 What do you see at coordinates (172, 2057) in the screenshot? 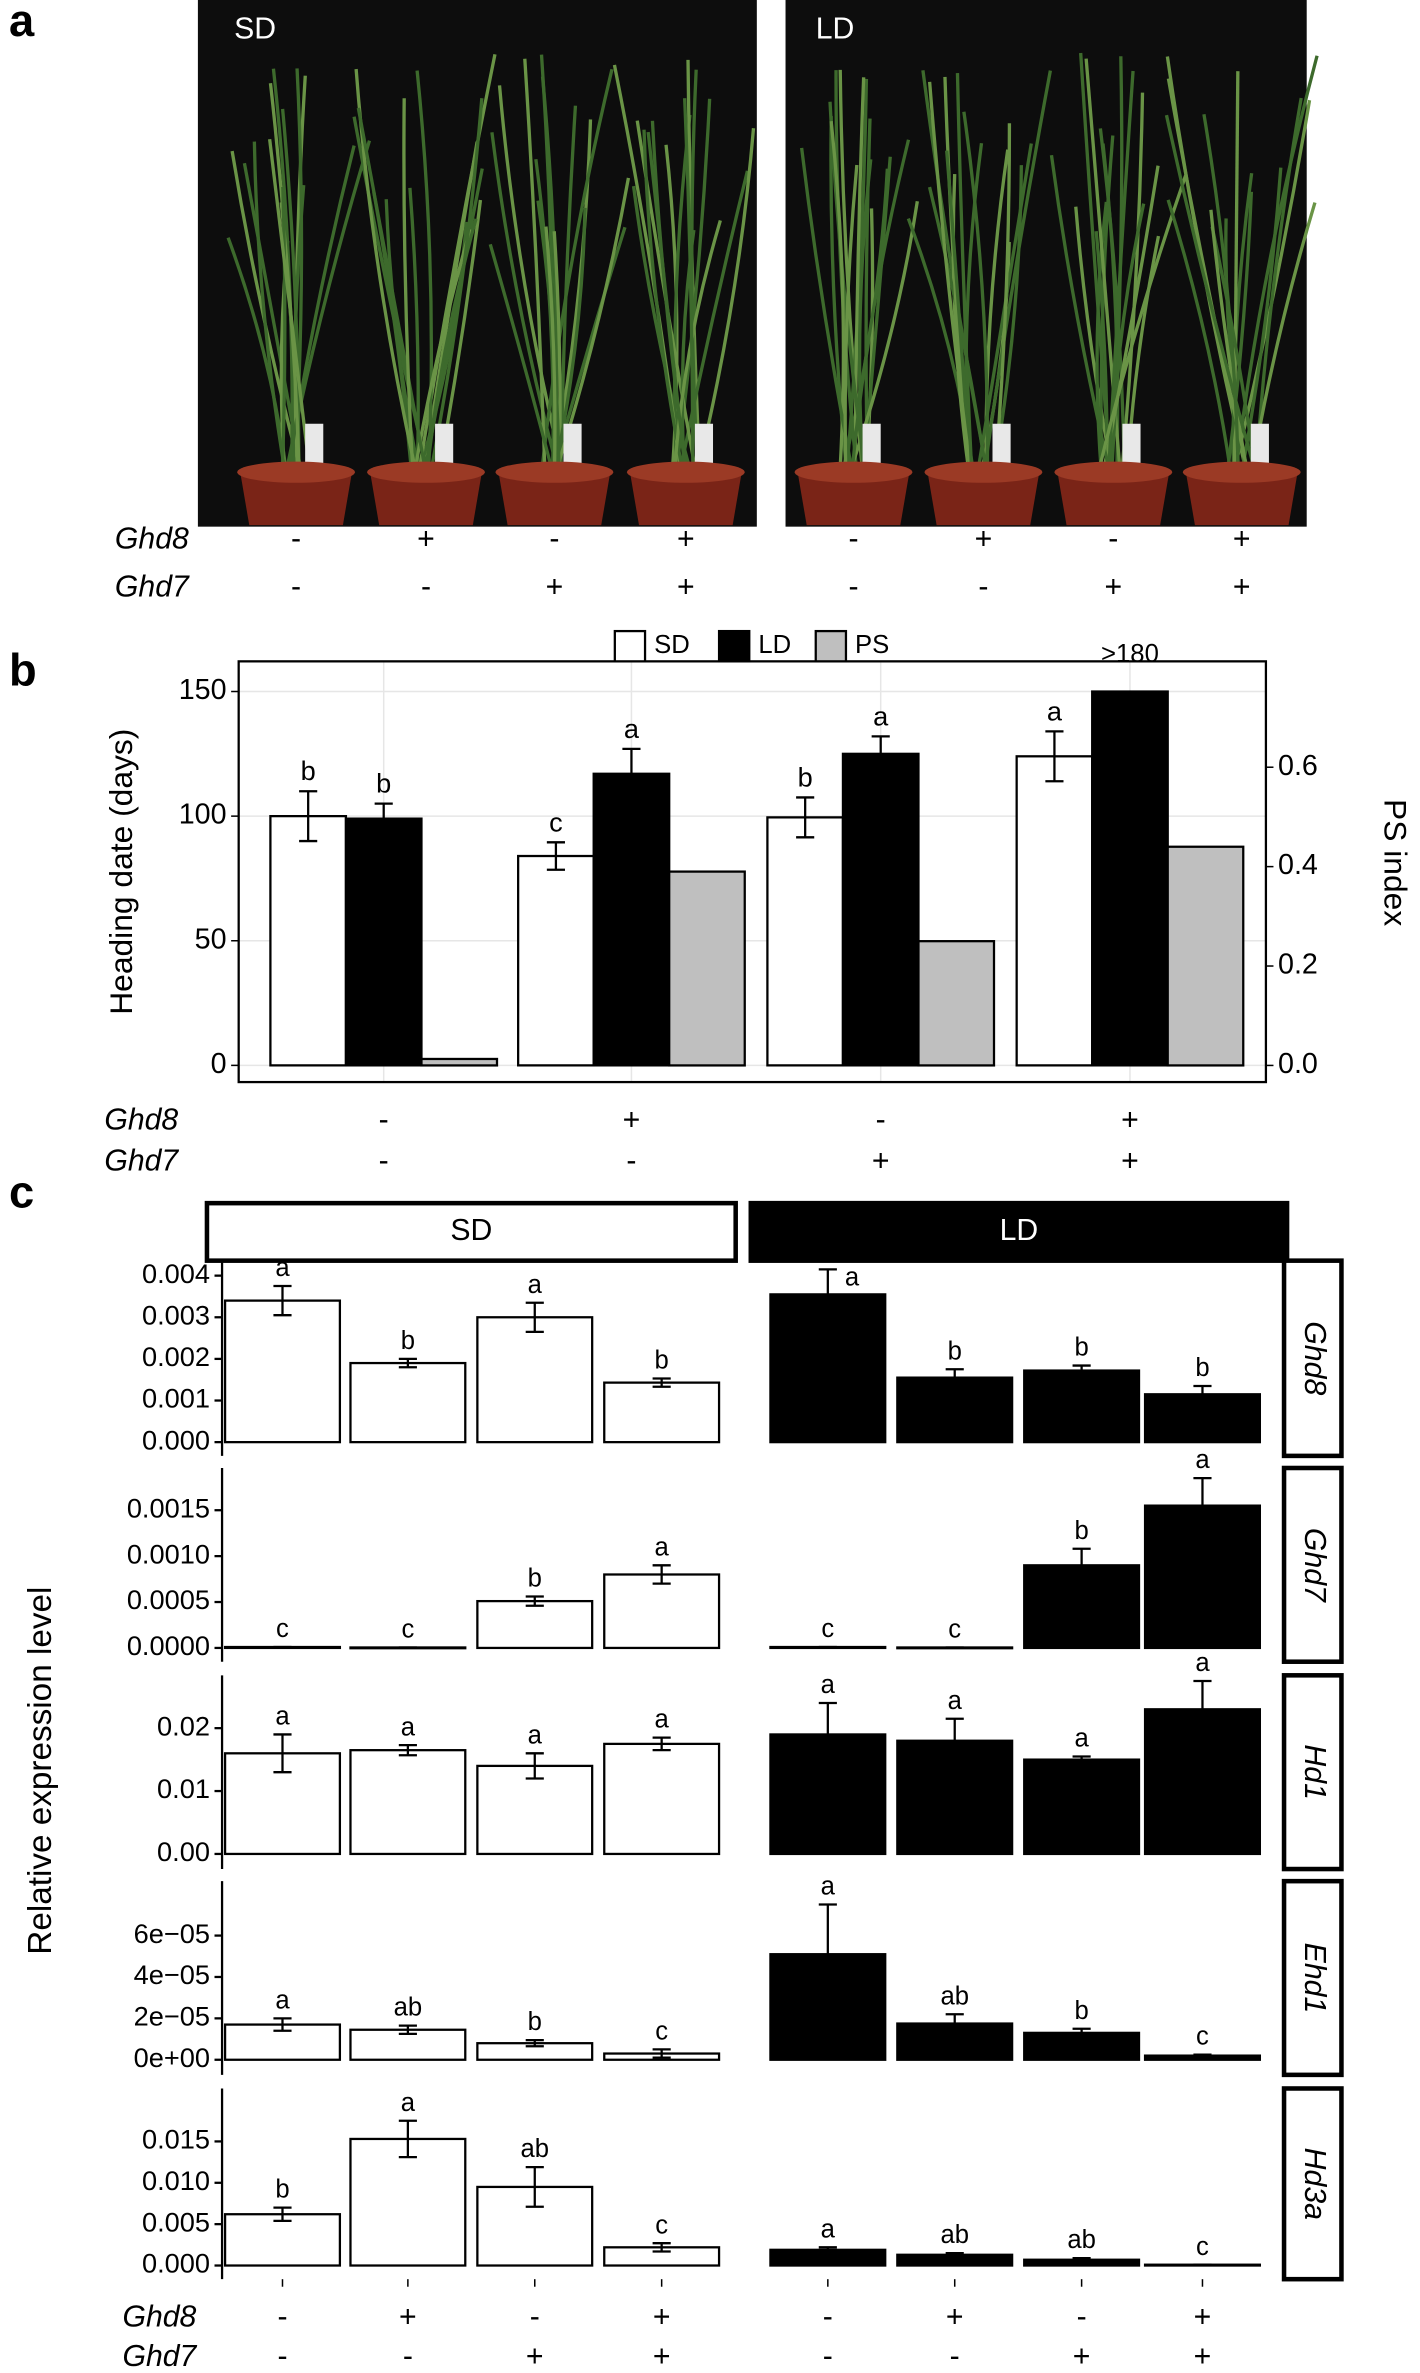
I see `y-tick-label: 0e+00` at bounding box center [172, 2057].